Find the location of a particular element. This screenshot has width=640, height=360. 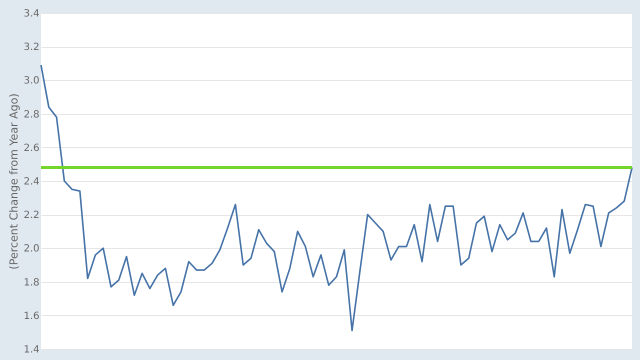

y-tick-label: 1.4 is located at coordinates (32, 350).